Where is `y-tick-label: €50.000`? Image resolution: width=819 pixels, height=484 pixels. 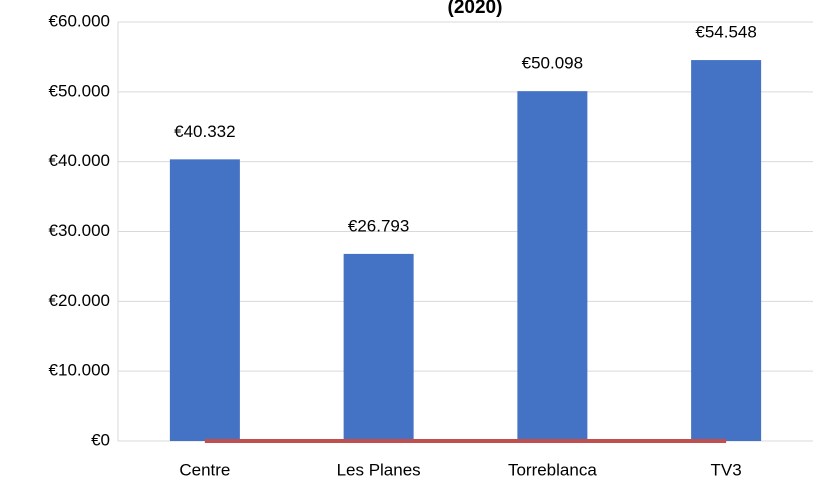
y-tick-label: €50.000 is located at coordinates (79, 90).